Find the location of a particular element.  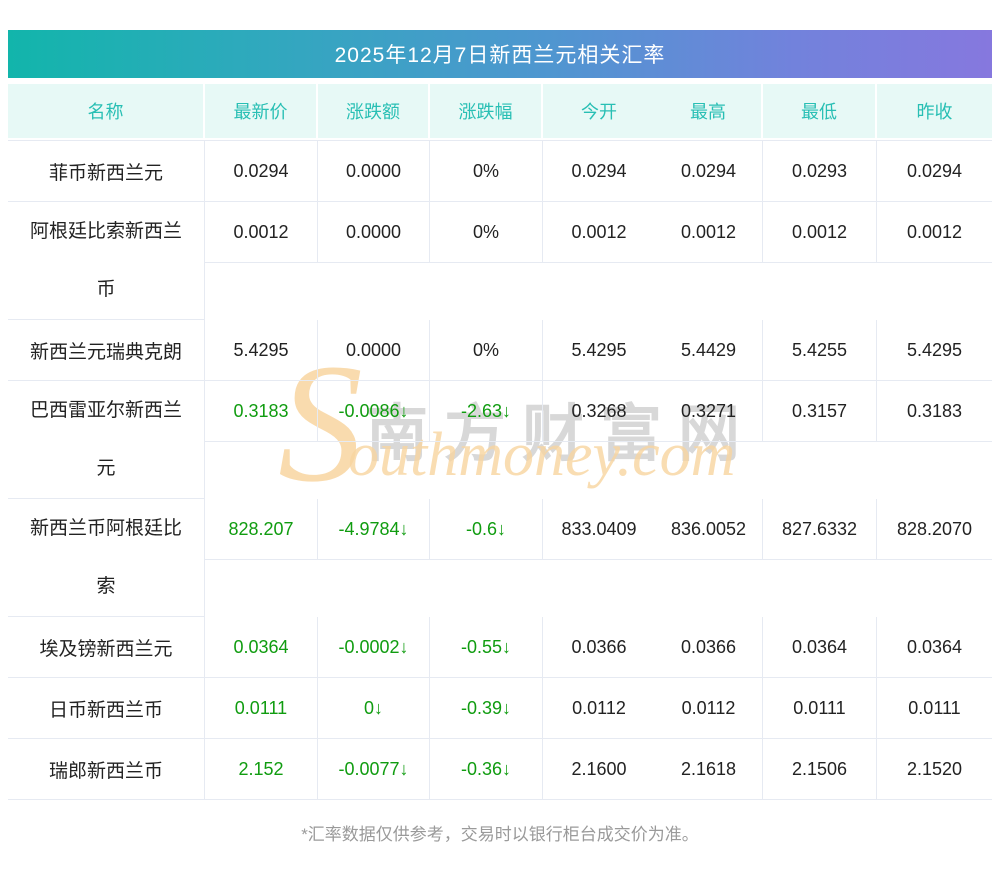

pair-name-cell: 瑞郎新西兰币 is located at coordinates (106, 769).